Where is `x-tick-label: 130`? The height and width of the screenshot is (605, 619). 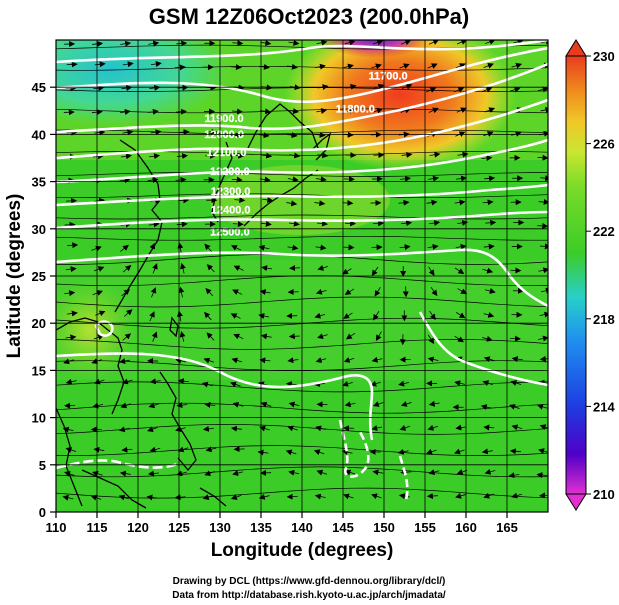
x-tick-label: 130 is located at coordinates (220, 527).